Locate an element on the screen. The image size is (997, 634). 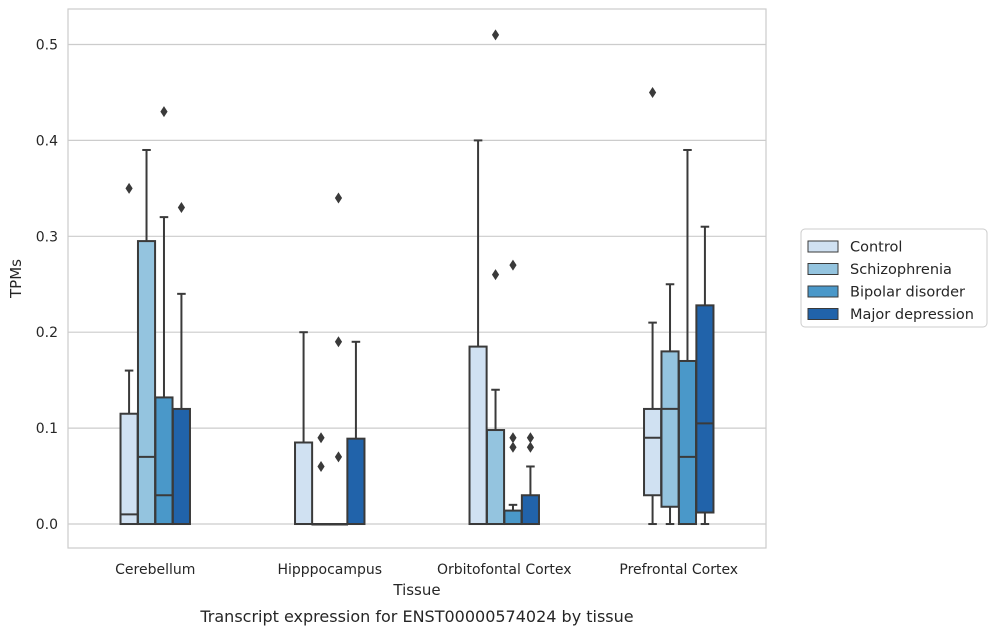
x-tick-label: Hipppocampus is located at coordinates (329, 570).